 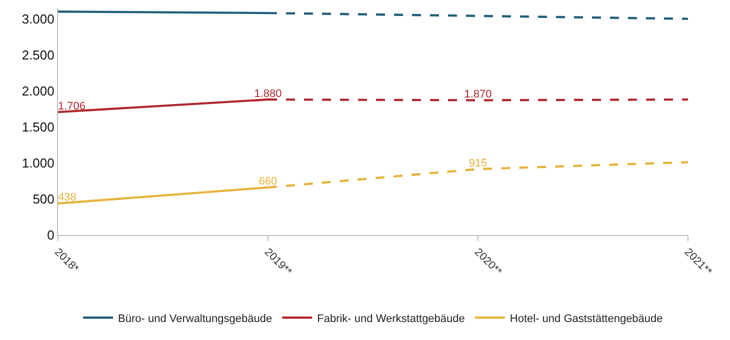 I want to click on y-tick-label: 3.000, so click(x=38, y=18).